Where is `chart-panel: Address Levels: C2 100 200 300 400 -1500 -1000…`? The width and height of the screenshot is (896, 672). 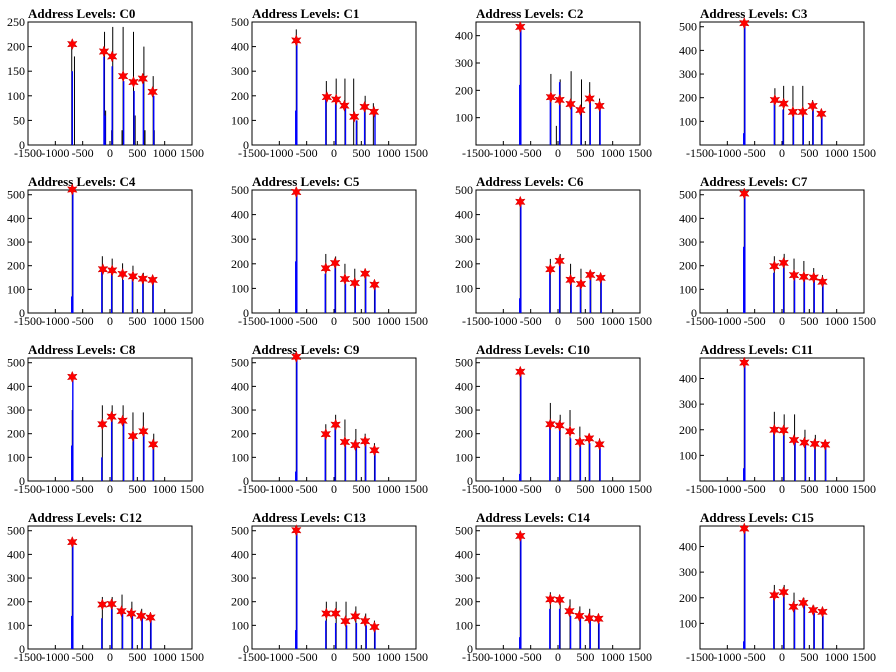
chart-panel: Address Levels: C2 100 200 300 400 -1500 -1000… is located at coordinates (560, 84).